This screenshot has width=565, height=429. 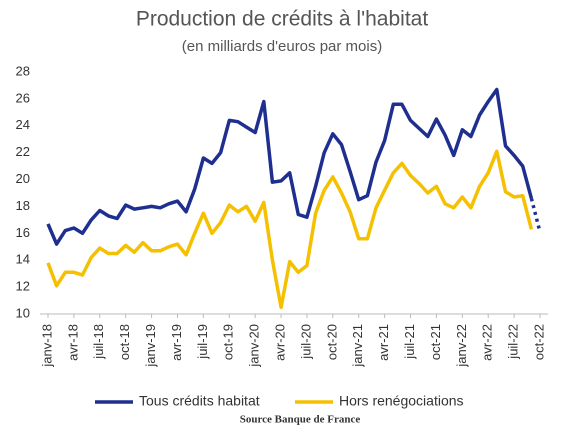 What do you see at coordinates (46, 346) in the screenshot?
I see `x-tick-label: janv-18` at bounding box center [46, 346].